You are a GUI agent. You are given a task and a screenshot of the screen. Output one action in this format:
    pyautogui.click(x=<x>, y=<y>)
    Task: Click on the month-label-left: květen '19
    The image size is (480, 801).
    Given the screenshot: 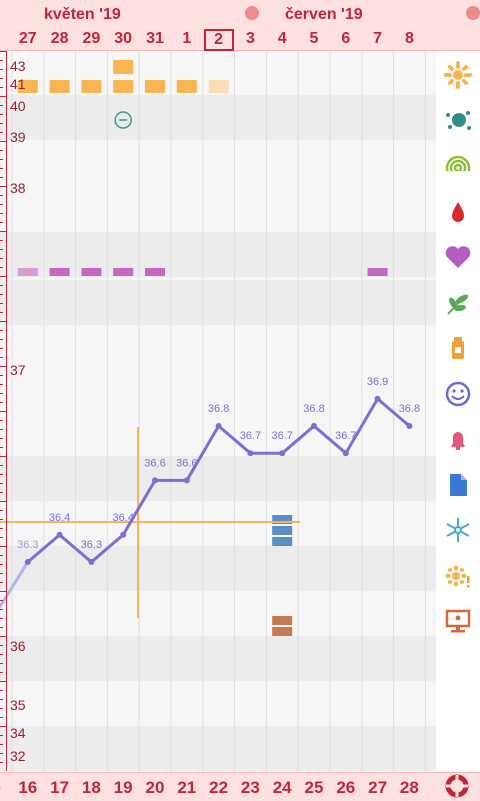 What is the action you would take?
    pyautogui.click(x=82, y=14)
    